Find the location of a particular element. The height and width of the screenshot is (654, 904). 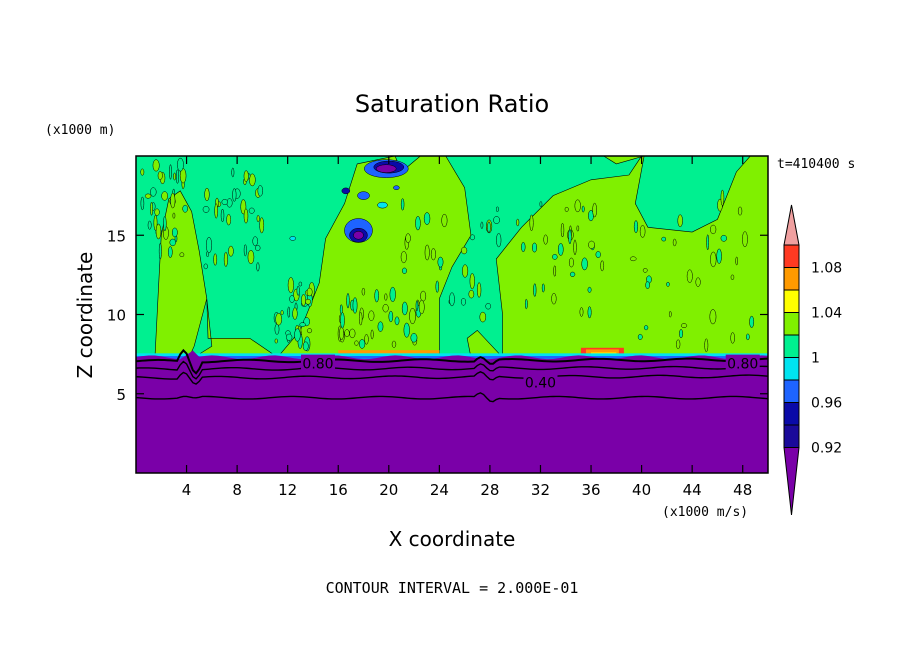

contour-interval-footer: CONTOUR INTERVAL = 2.000E-01 is located at coordinates (452, 588).